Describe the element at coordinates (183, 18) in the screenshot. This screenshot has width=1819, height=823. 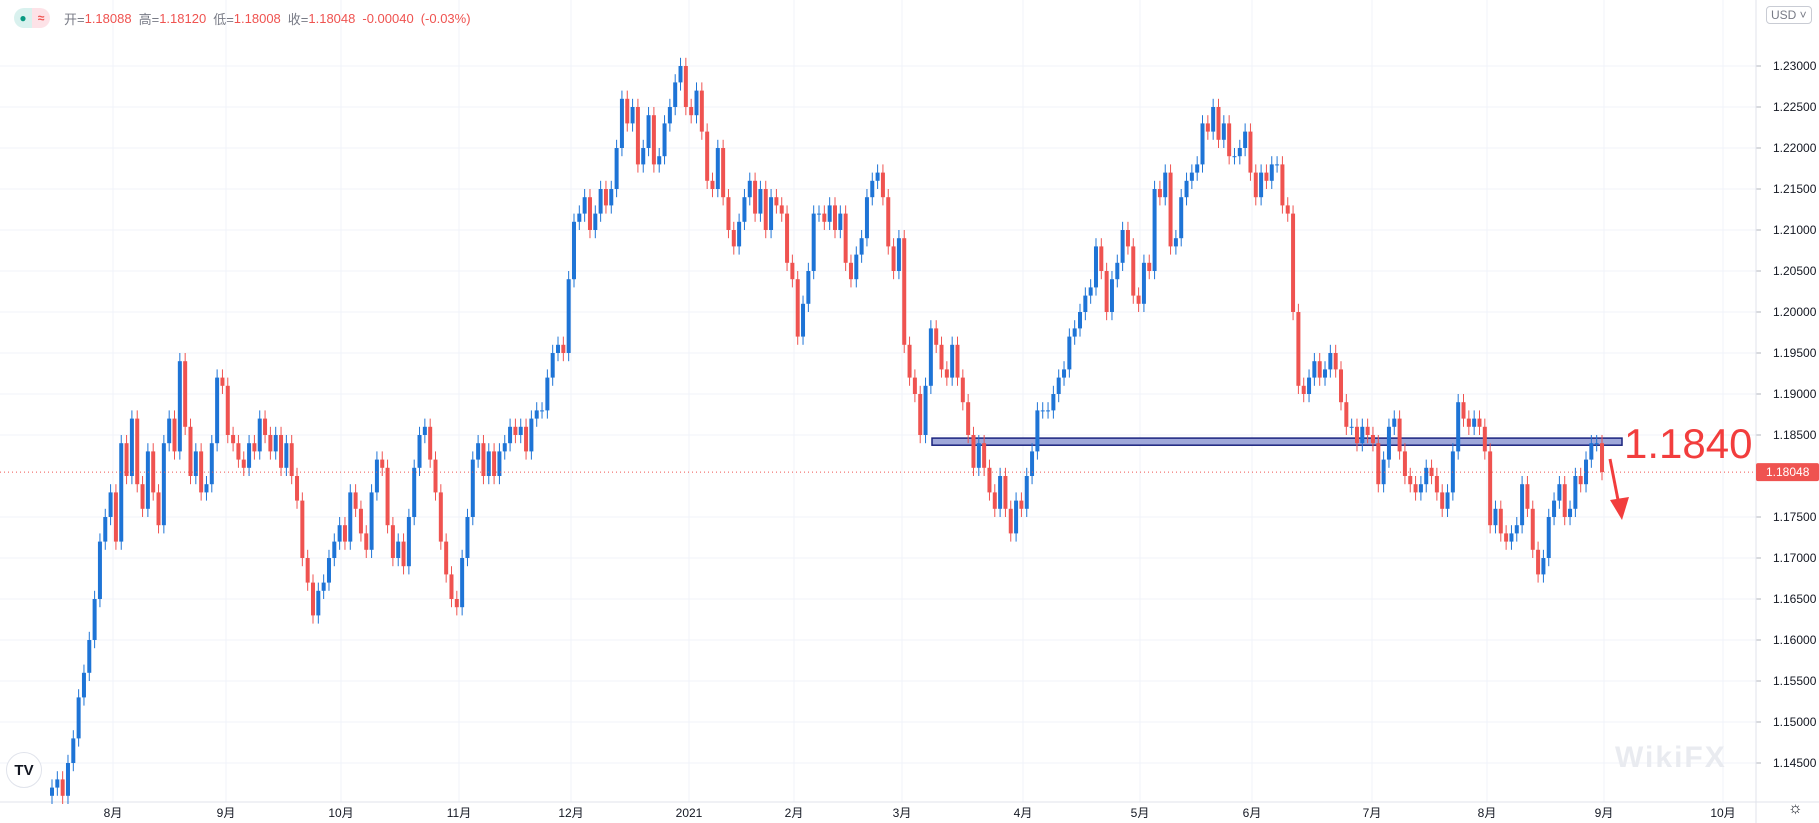
I see `high-value: 1.18120` at that location.